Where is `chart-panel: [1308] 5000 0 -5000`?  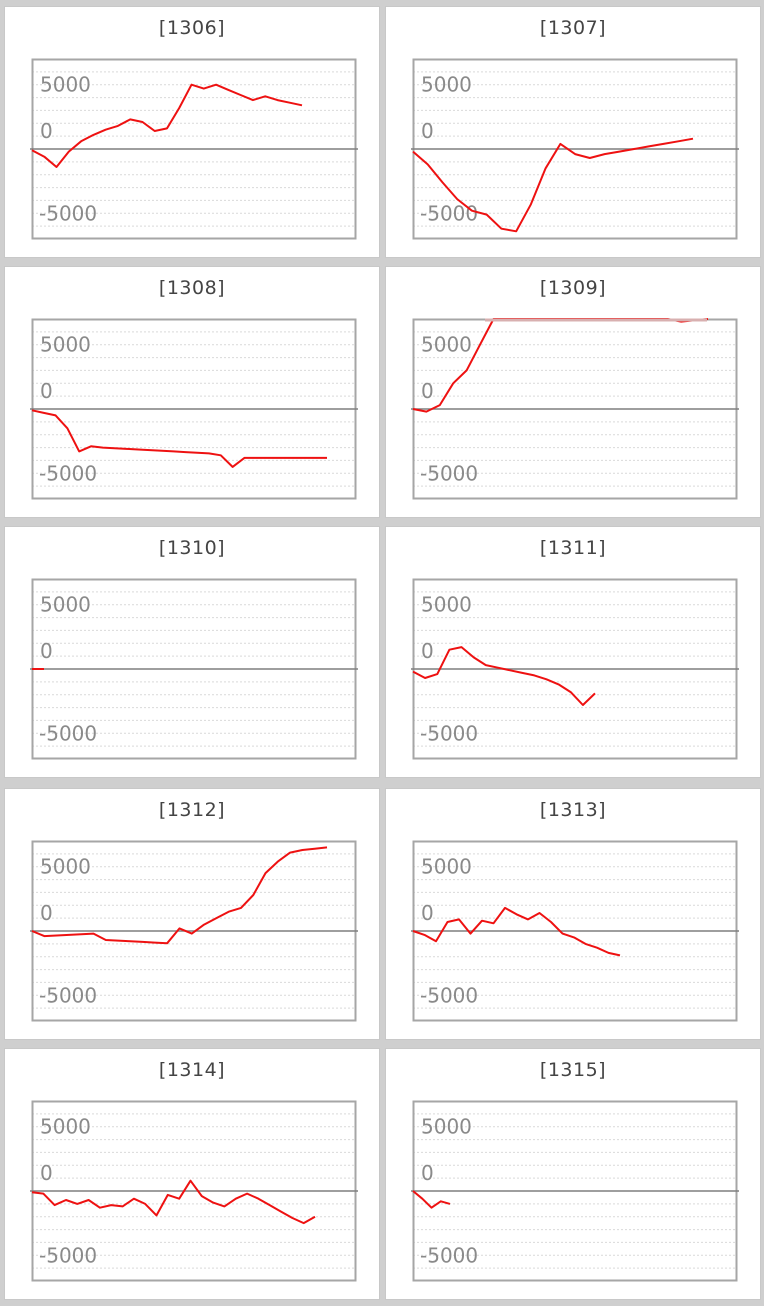 chart-panel: [1308] 5000 0 -5000 is located at coordinates (192, 392).